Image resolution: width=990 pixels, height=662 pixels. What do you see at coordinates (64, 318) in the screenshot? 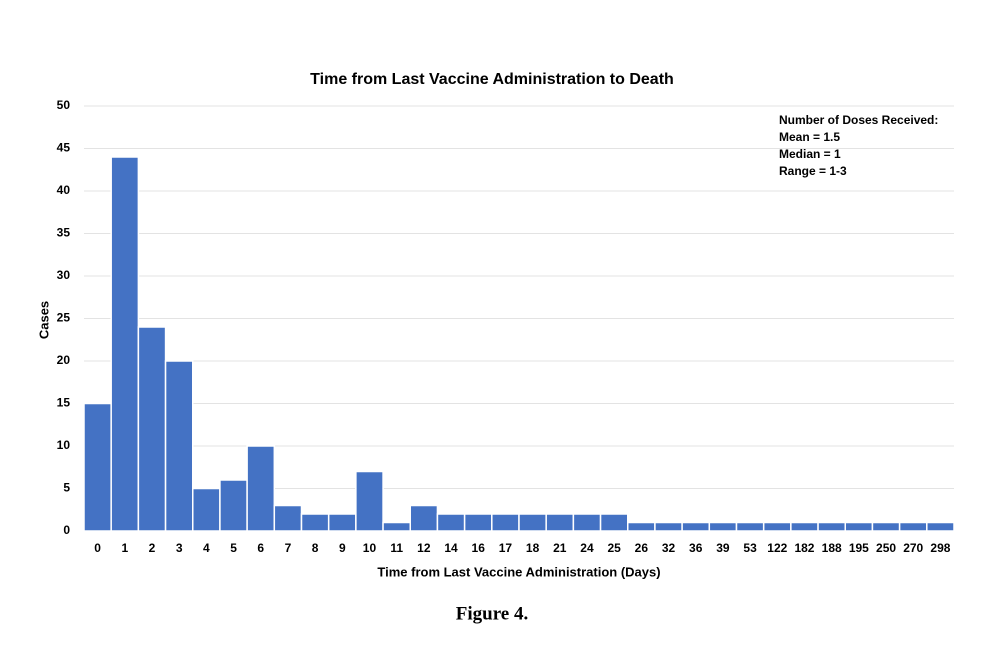
I see `y-tick-label: 25` at bounding box center [64, 318].